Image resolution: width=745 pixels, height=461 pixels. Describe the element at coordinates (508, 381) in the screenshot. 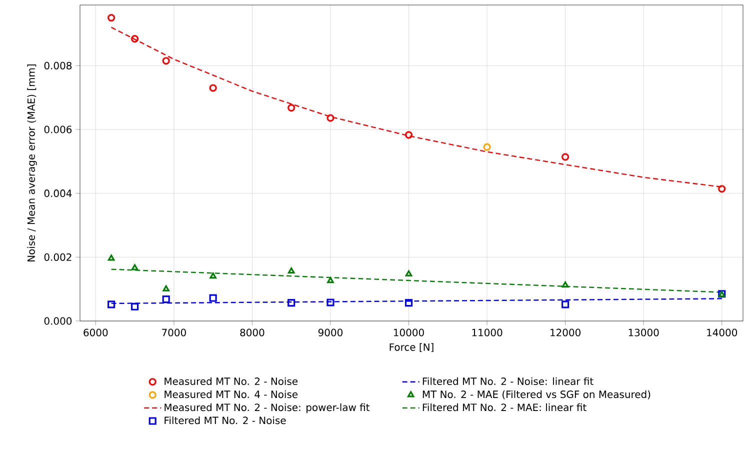

I see `legend-label: Filtered MT No. 2 - Noise: linear fit` at that location.